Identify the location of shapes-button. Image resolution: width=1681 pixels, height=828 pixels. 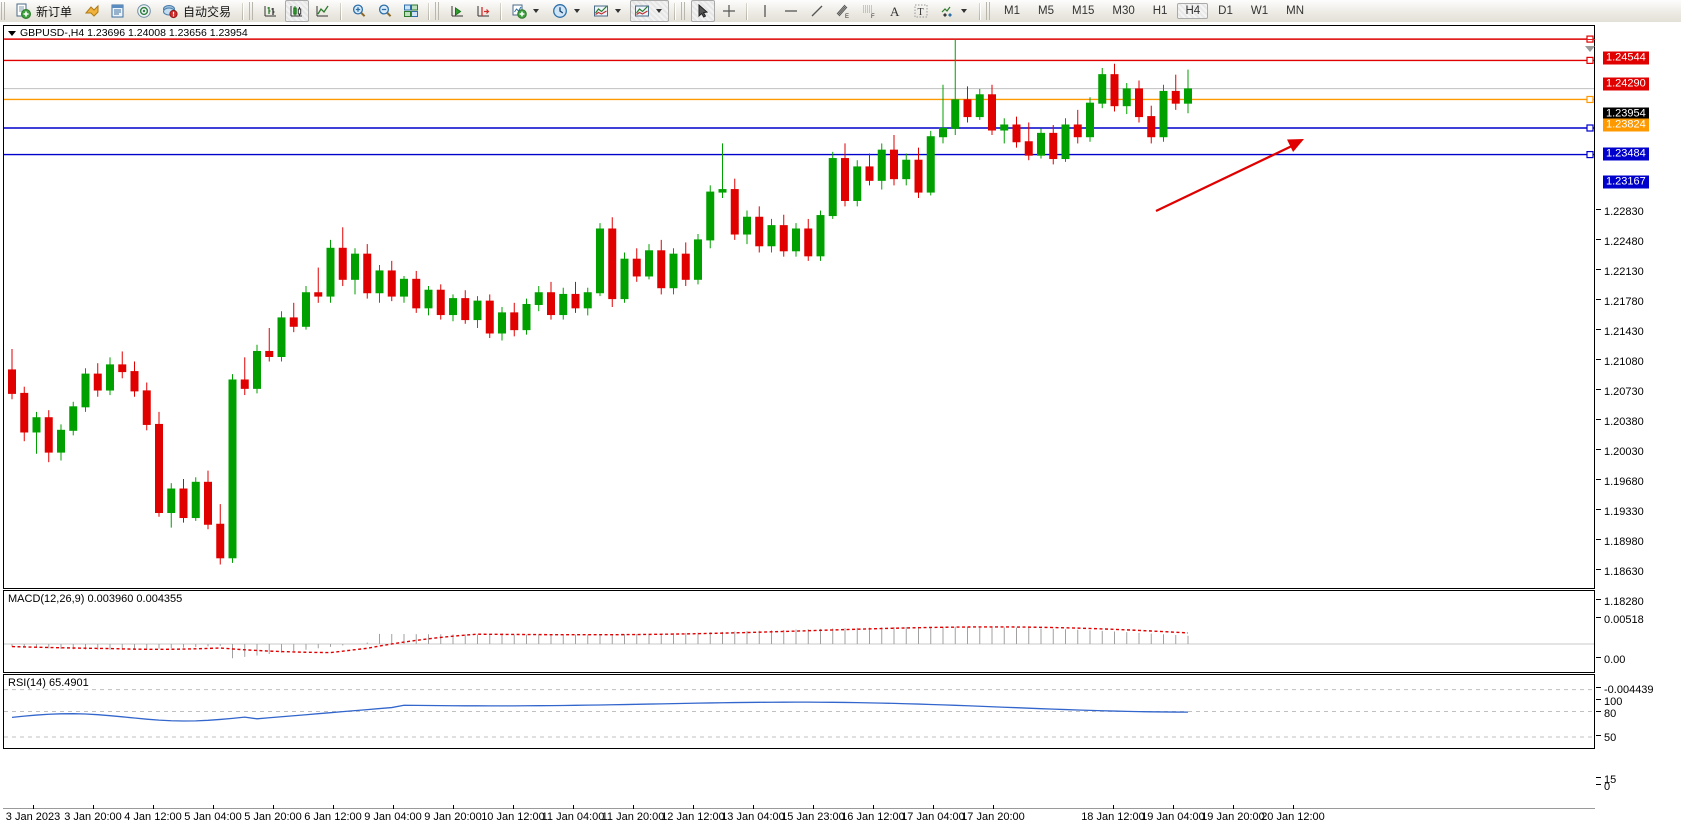
(954, 11).